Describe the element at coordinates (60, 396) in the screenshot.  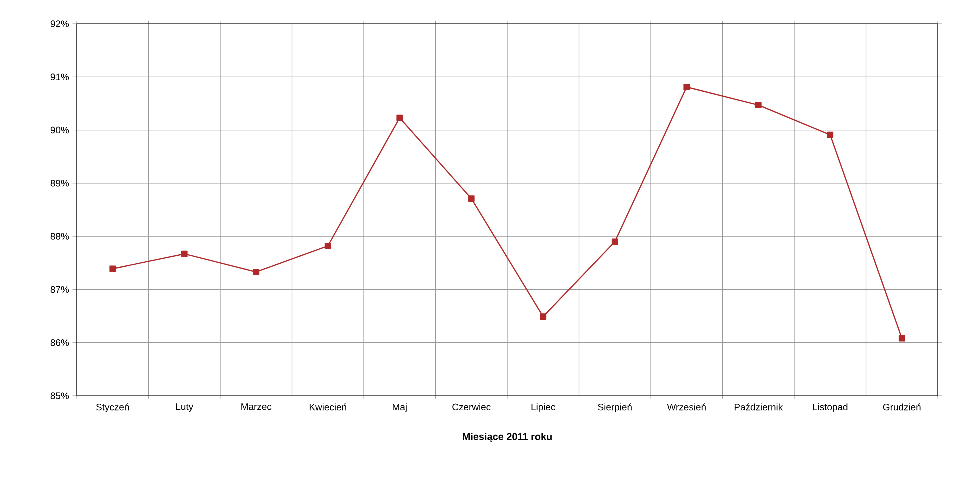
I see `y-tick-label: 85%` at that location.